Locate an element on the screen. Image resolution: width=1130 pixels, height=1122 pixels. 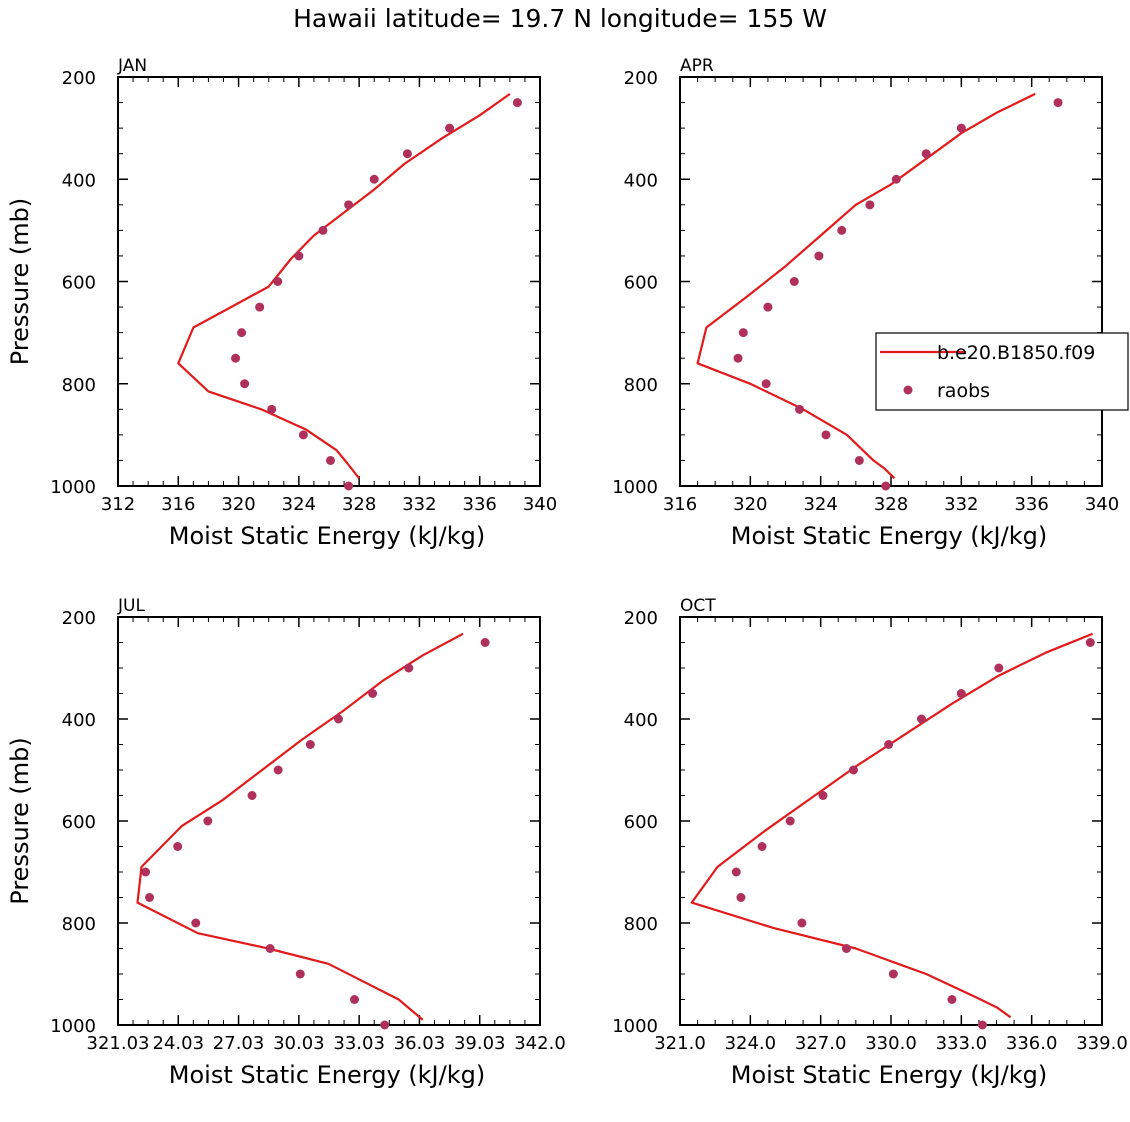
legend-box is located at coordinates (1002, 371).